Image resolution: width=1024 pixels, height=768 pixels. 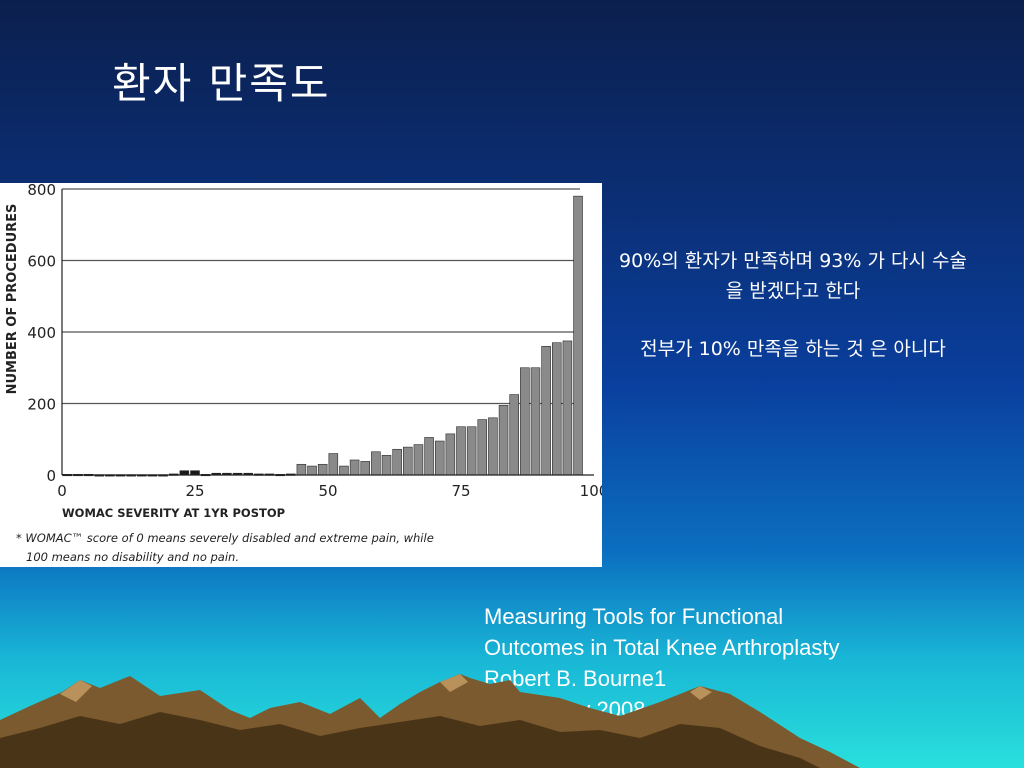 I want to click on y-tick-label-200: 200, so click(x=41, y=405).